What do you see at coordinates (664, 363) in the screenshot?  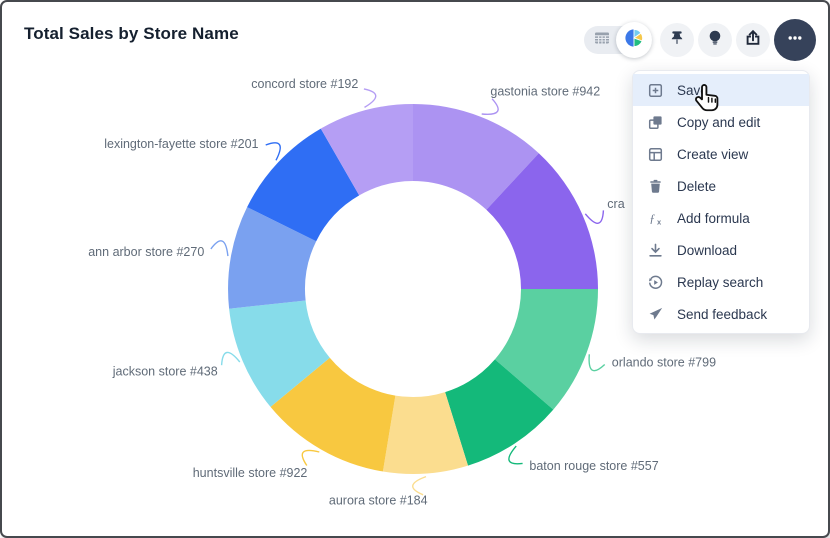 I see `slice-label-orlando-store-799: orlando store #799` at bounding box center [664, 363].